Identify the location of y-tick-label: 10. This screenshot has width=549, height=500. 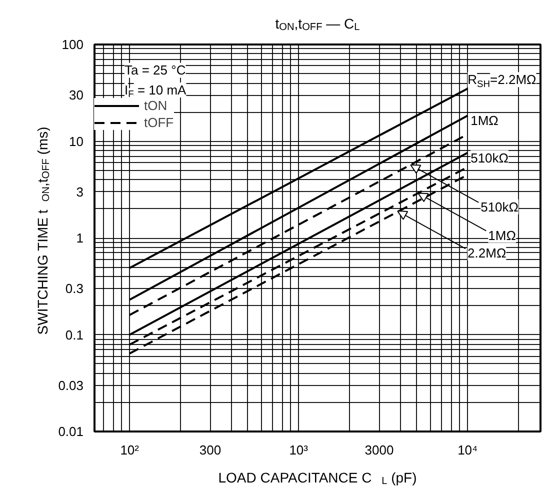
(76, 141).